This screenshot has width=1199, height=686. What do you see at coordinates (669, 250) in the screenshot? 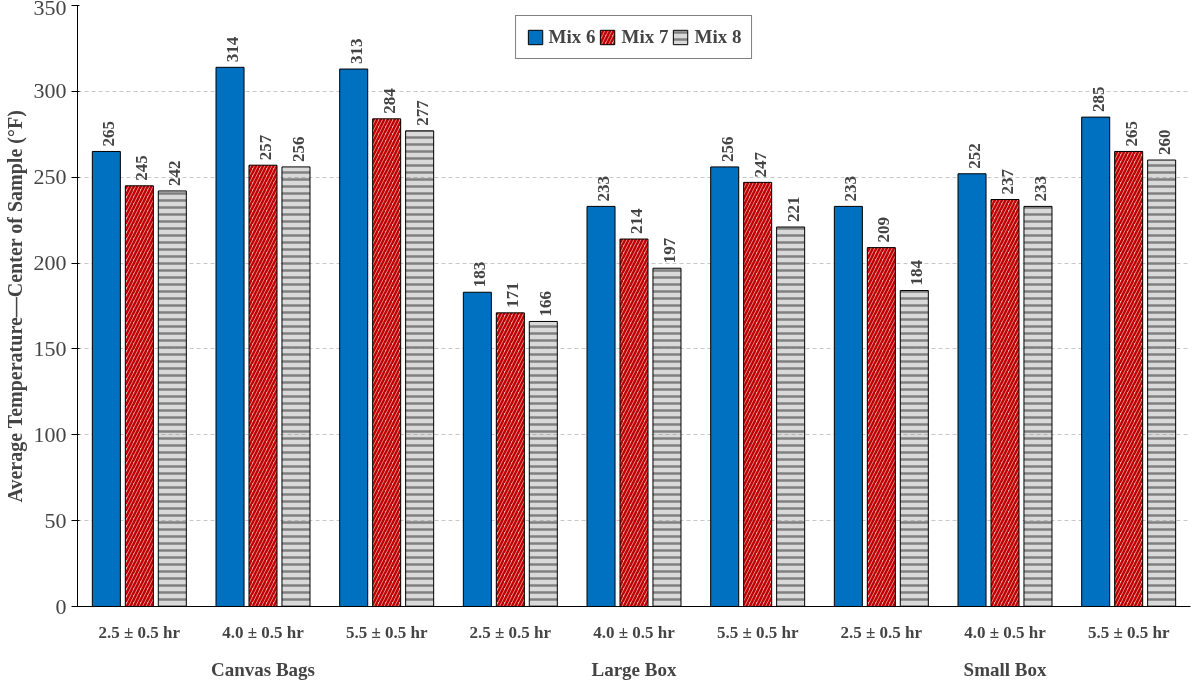
I see `data-label: 197` at bounding box center [669, 250].